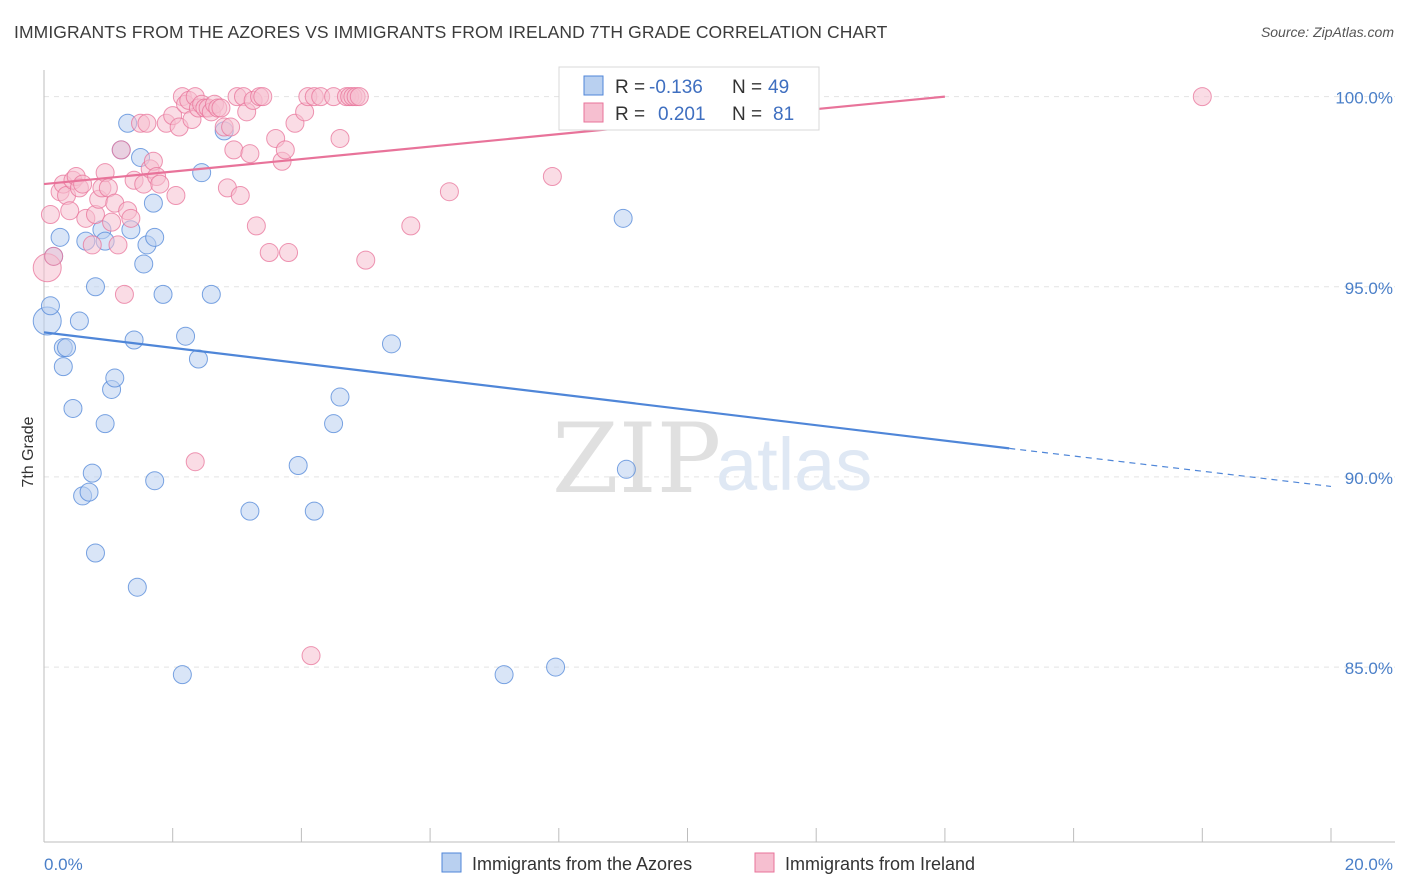 Image resolution: width=1406 pixels, height=892 pixels. What do you see at coordinates (451, 862) in the screenshot?
I see `bottom-legend-swatch-azores` at bounding box center [451, 862].